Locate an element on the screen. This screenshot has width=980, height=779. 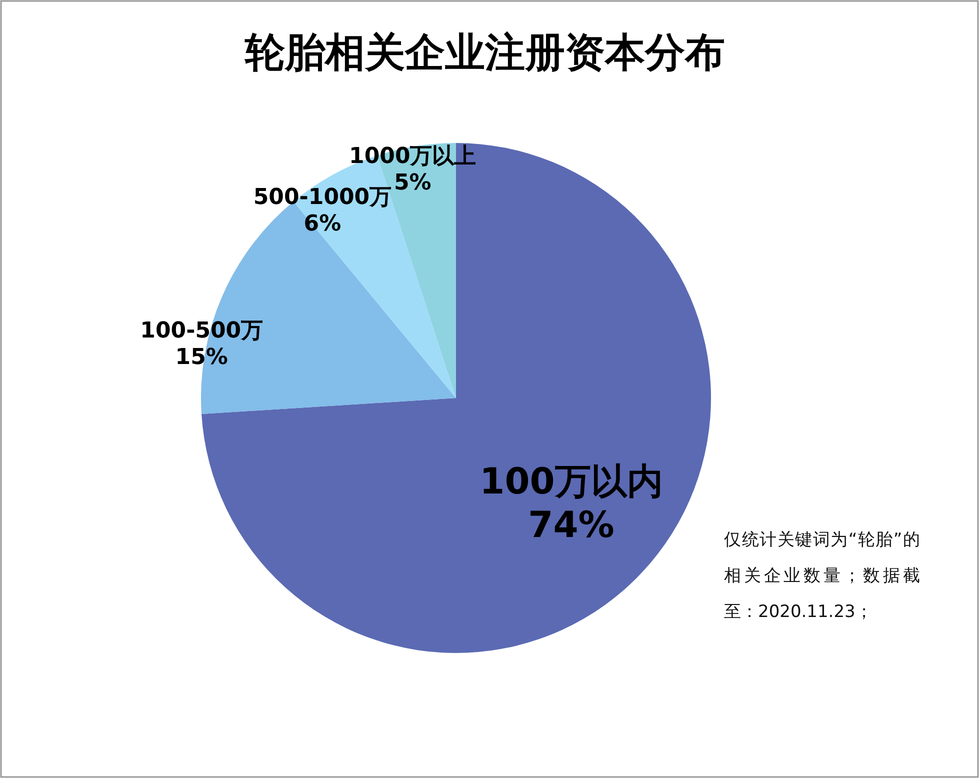
chart-title: 轮胎相关企业注册资本分布 is located at coordinates (484, 53).